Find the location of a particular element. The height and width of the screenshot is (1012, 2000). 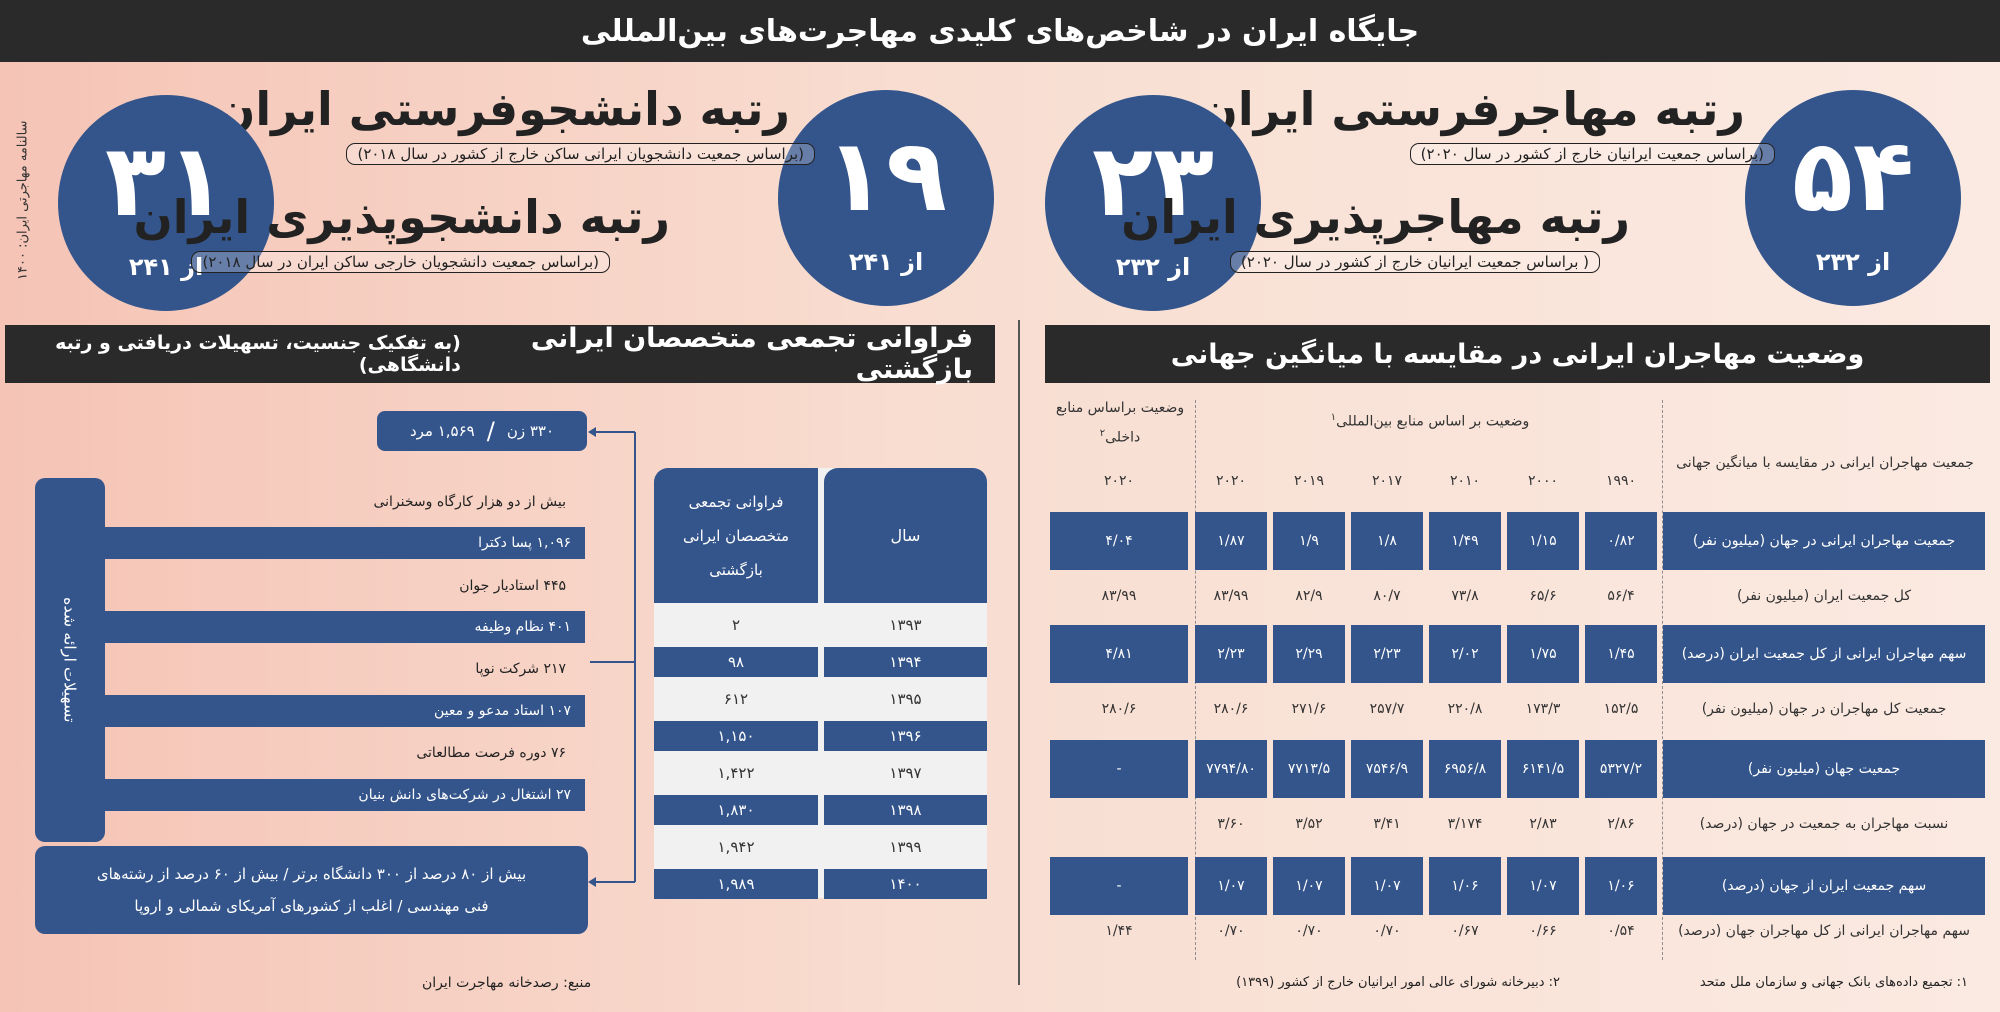

table-cell: ۵۳۲۷/۲ is located at coordinates (1621, 769).